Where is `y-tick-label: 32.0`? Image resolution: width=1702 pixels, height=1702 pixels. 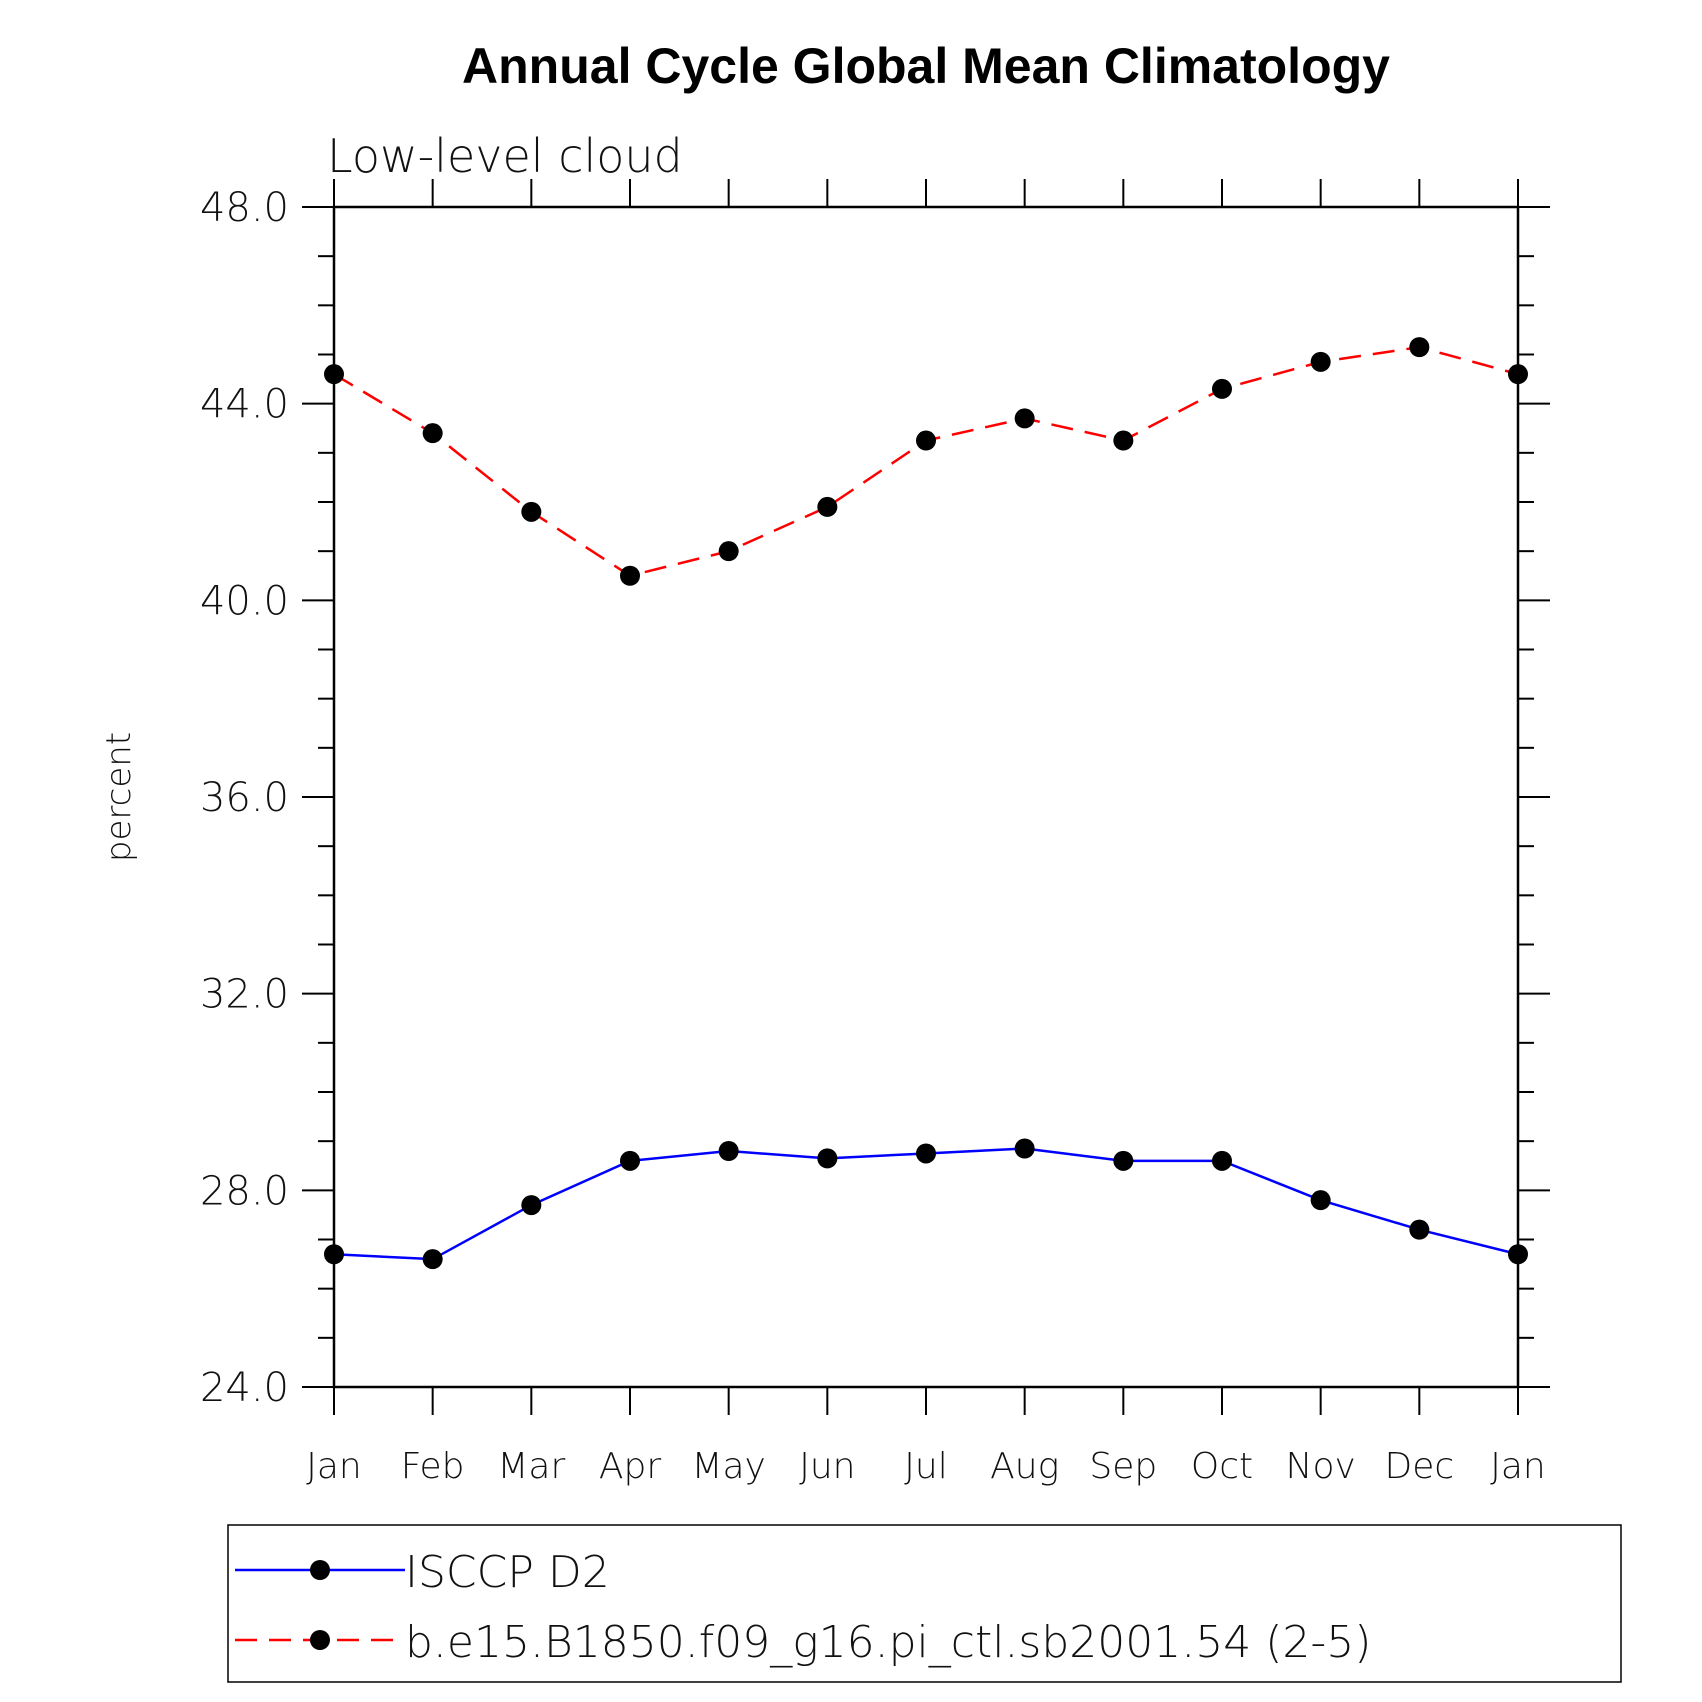 y-tick-label: 32.0 is located at coordinates (244, 995).